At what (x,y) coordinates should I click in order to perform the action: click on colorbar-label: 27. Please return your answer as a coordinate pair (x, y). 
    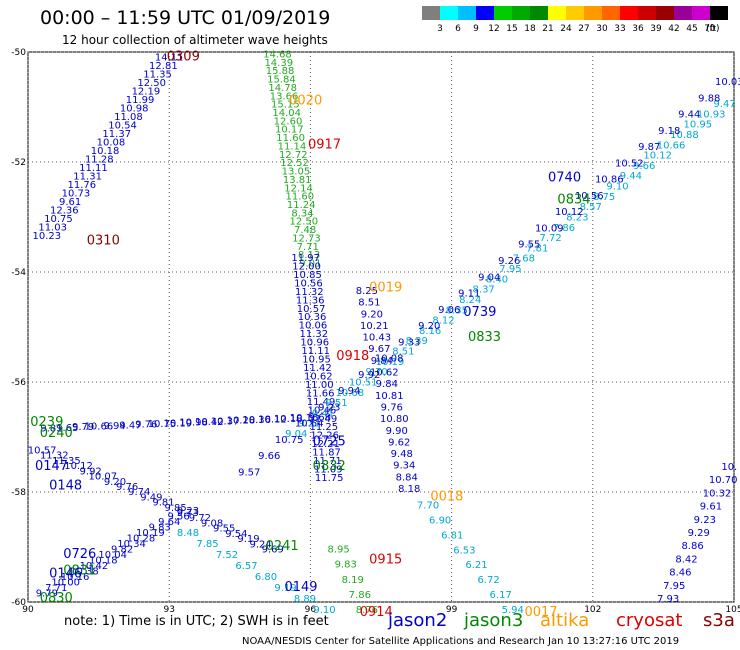
    Looking at the image, I should click on (583, 29).